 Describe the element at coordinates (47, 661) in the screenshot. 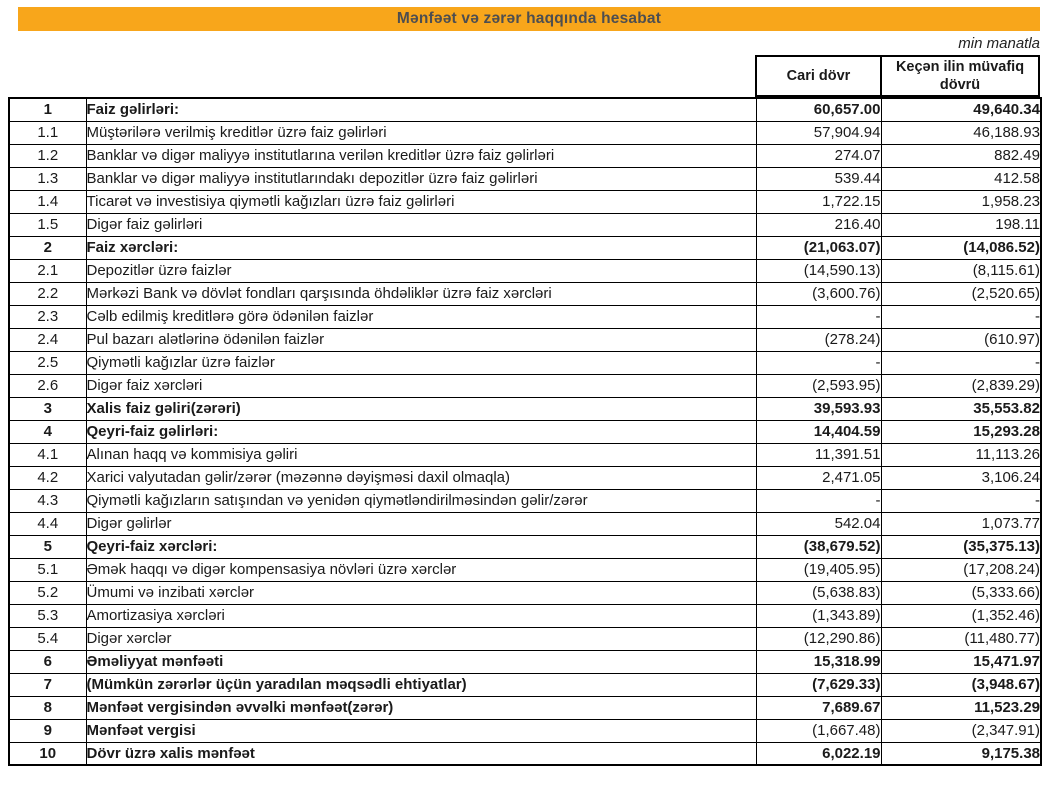

I see `row-number-cell: 6` at that location.